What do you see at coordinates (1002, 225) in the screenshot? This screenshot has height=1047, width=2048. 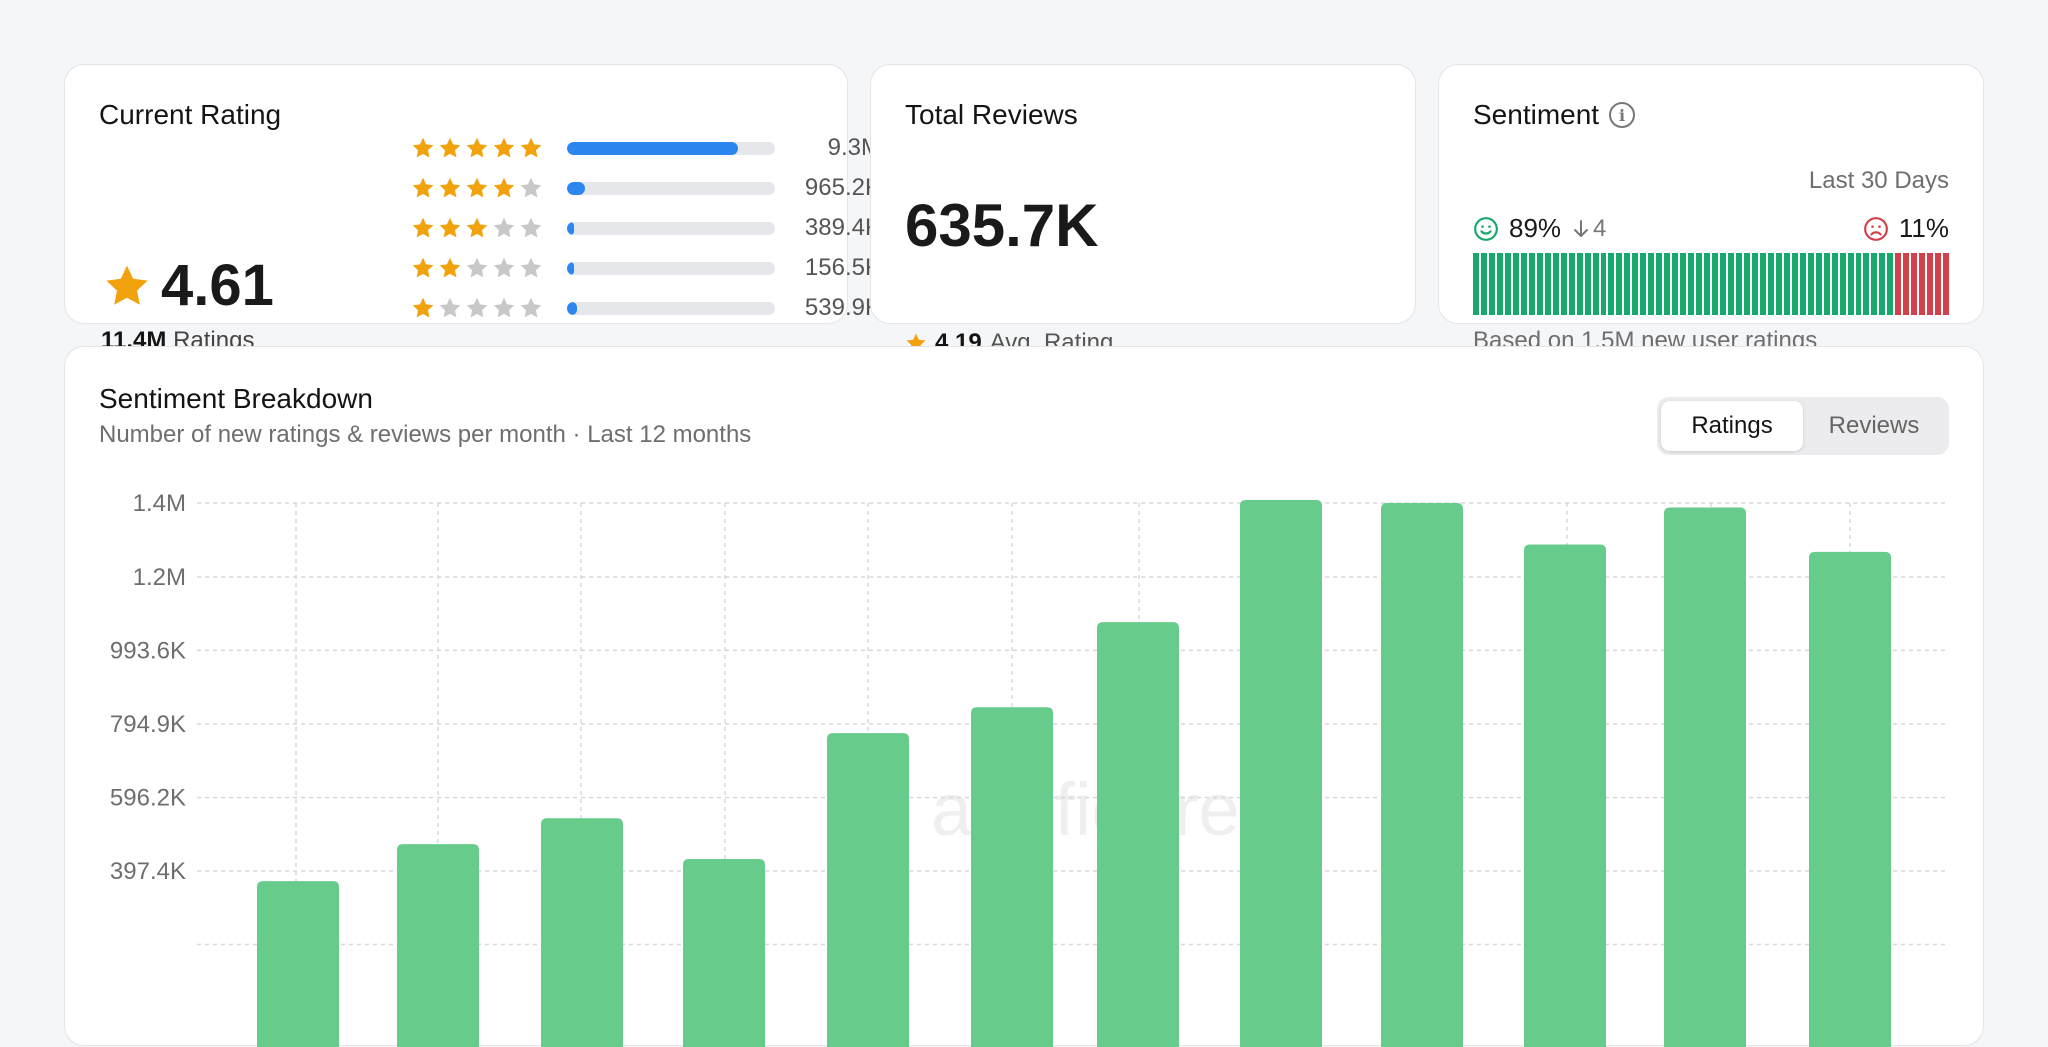 I see `total-reviews-value: 635.7K` at bounding box center [1002, 225].